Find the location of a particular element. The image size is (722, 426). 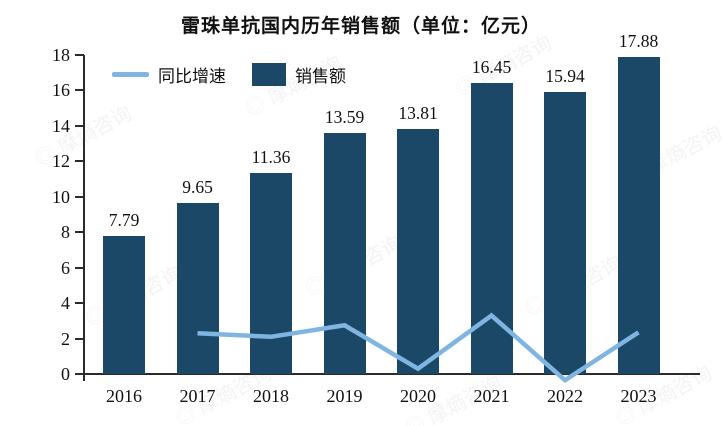

y-axis-tick-label: 14 is located at coordinates (61, 125).